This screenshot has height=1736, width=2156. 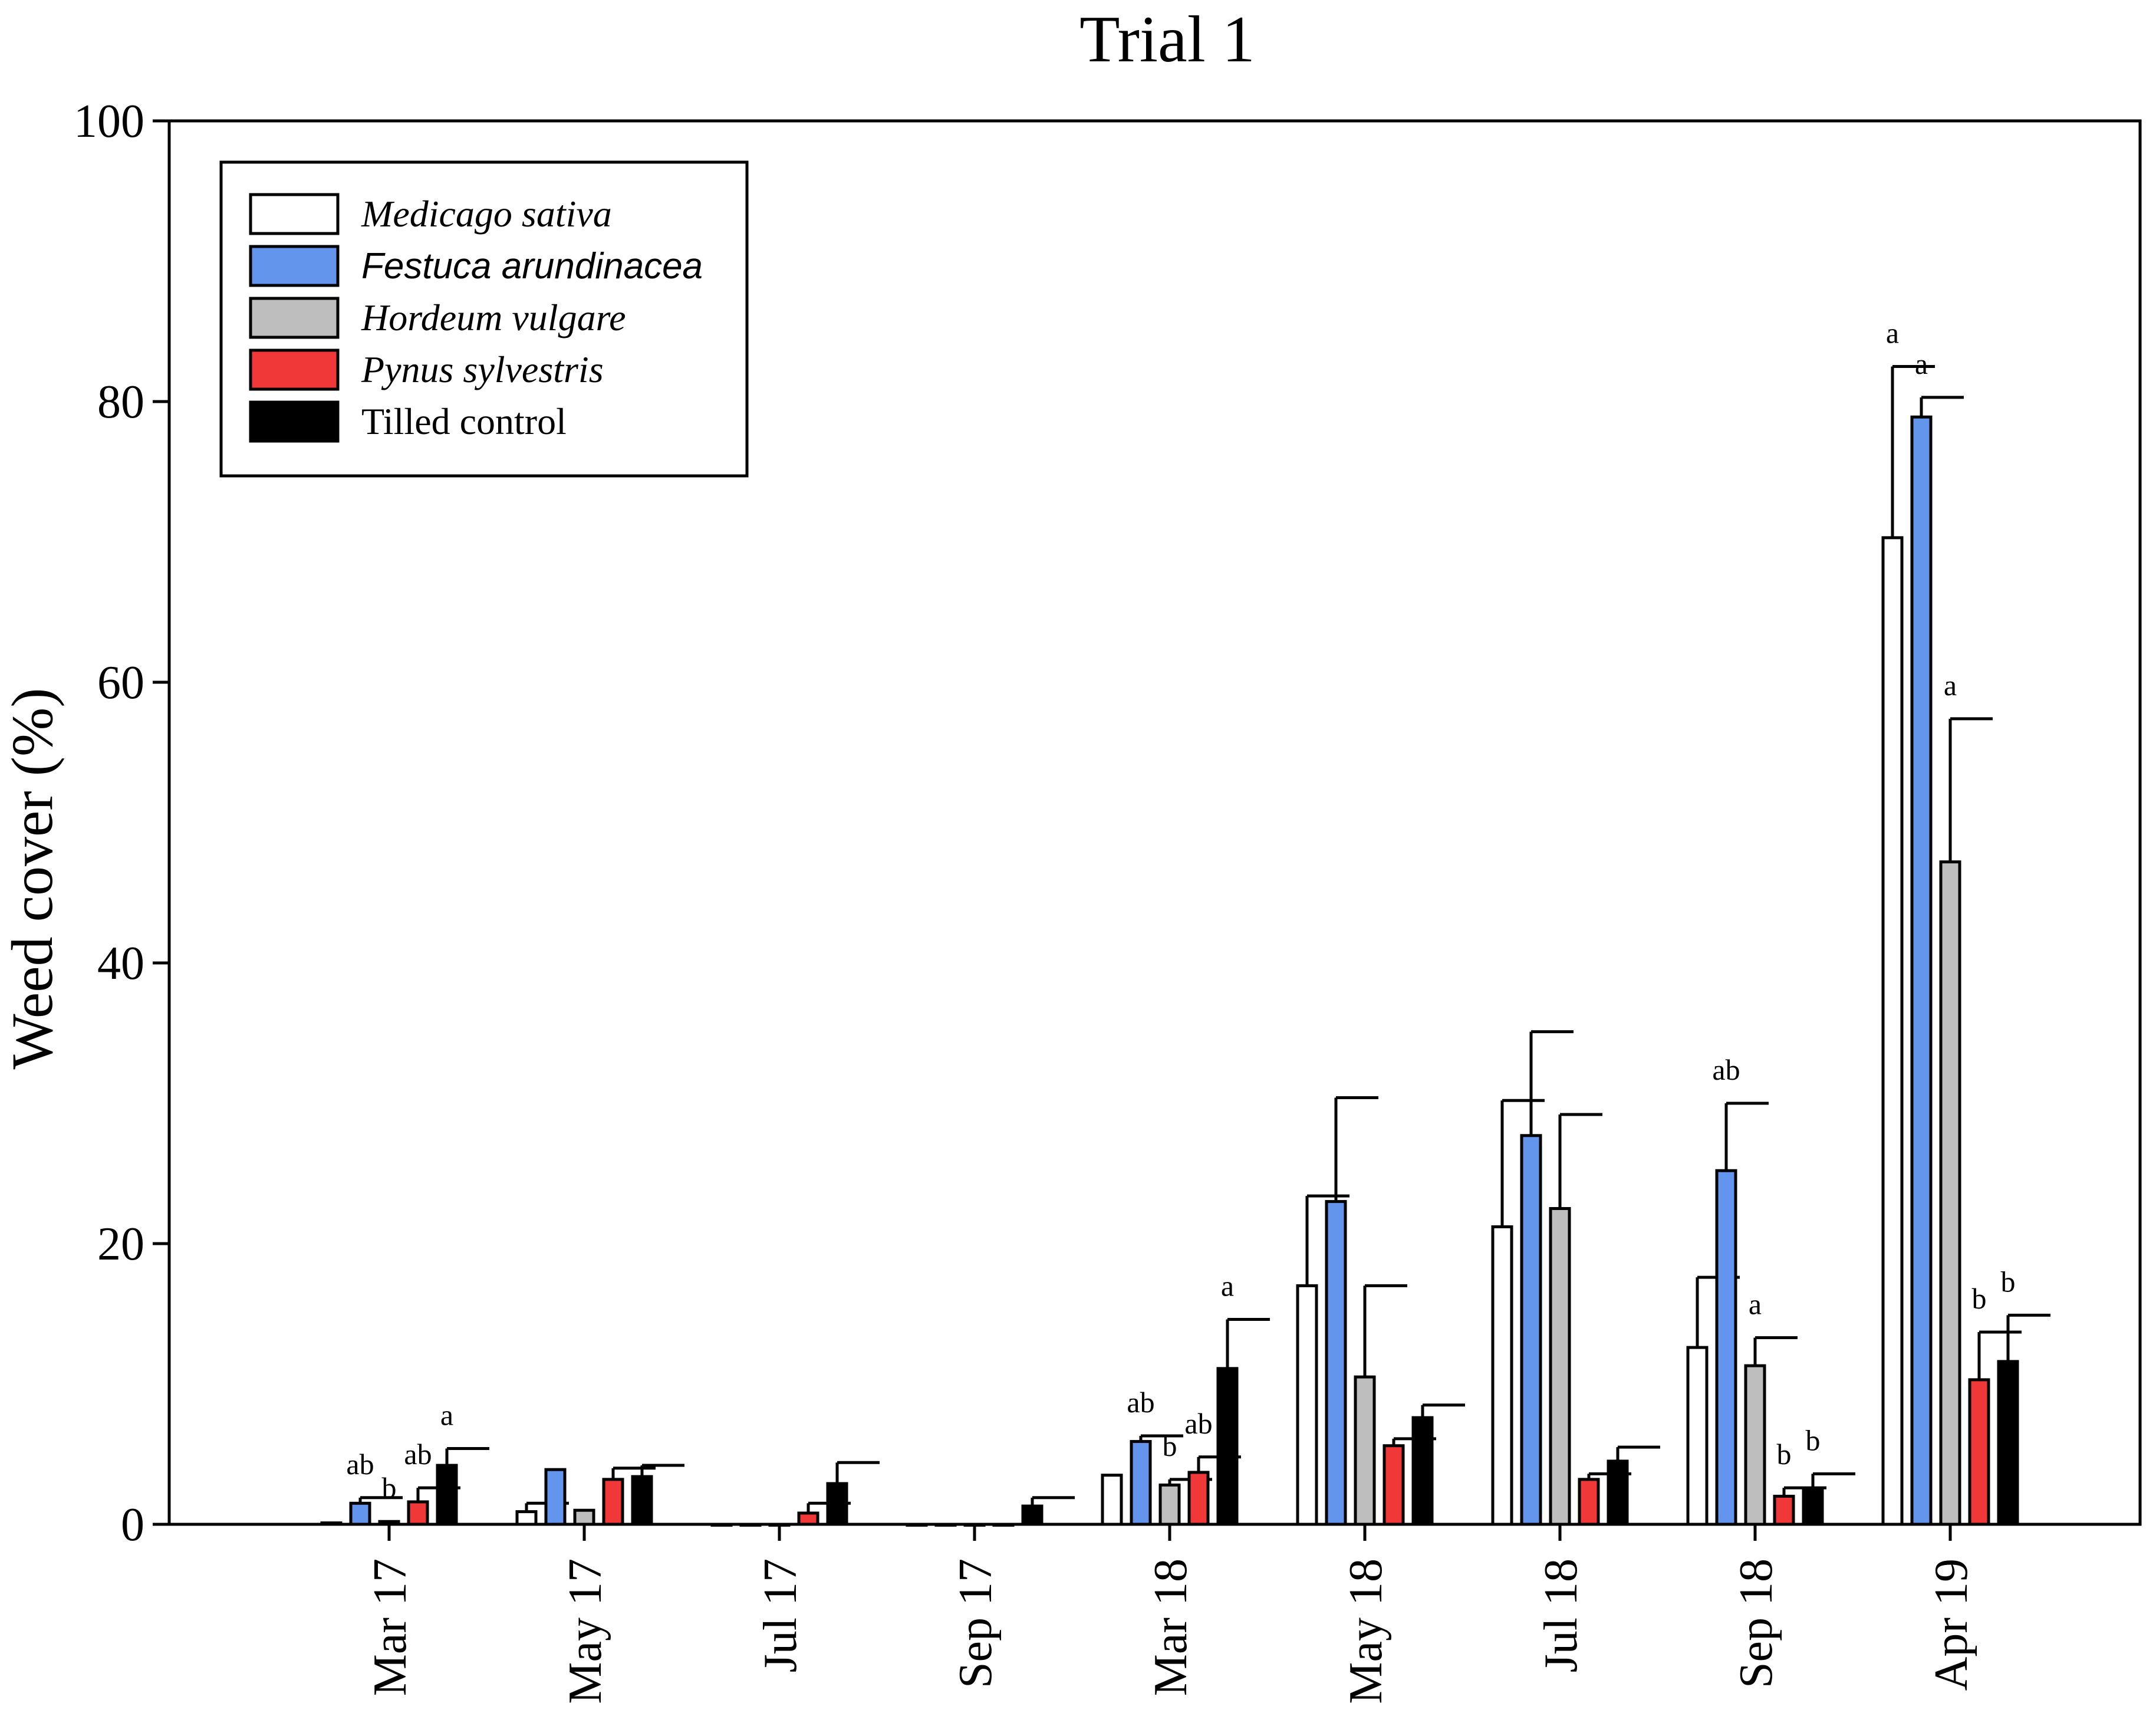 What do you see at coordinates (976, 1624) in the screenshot?
I see `x-tick-label: Sep 17` at bounding box center [976, 1624].